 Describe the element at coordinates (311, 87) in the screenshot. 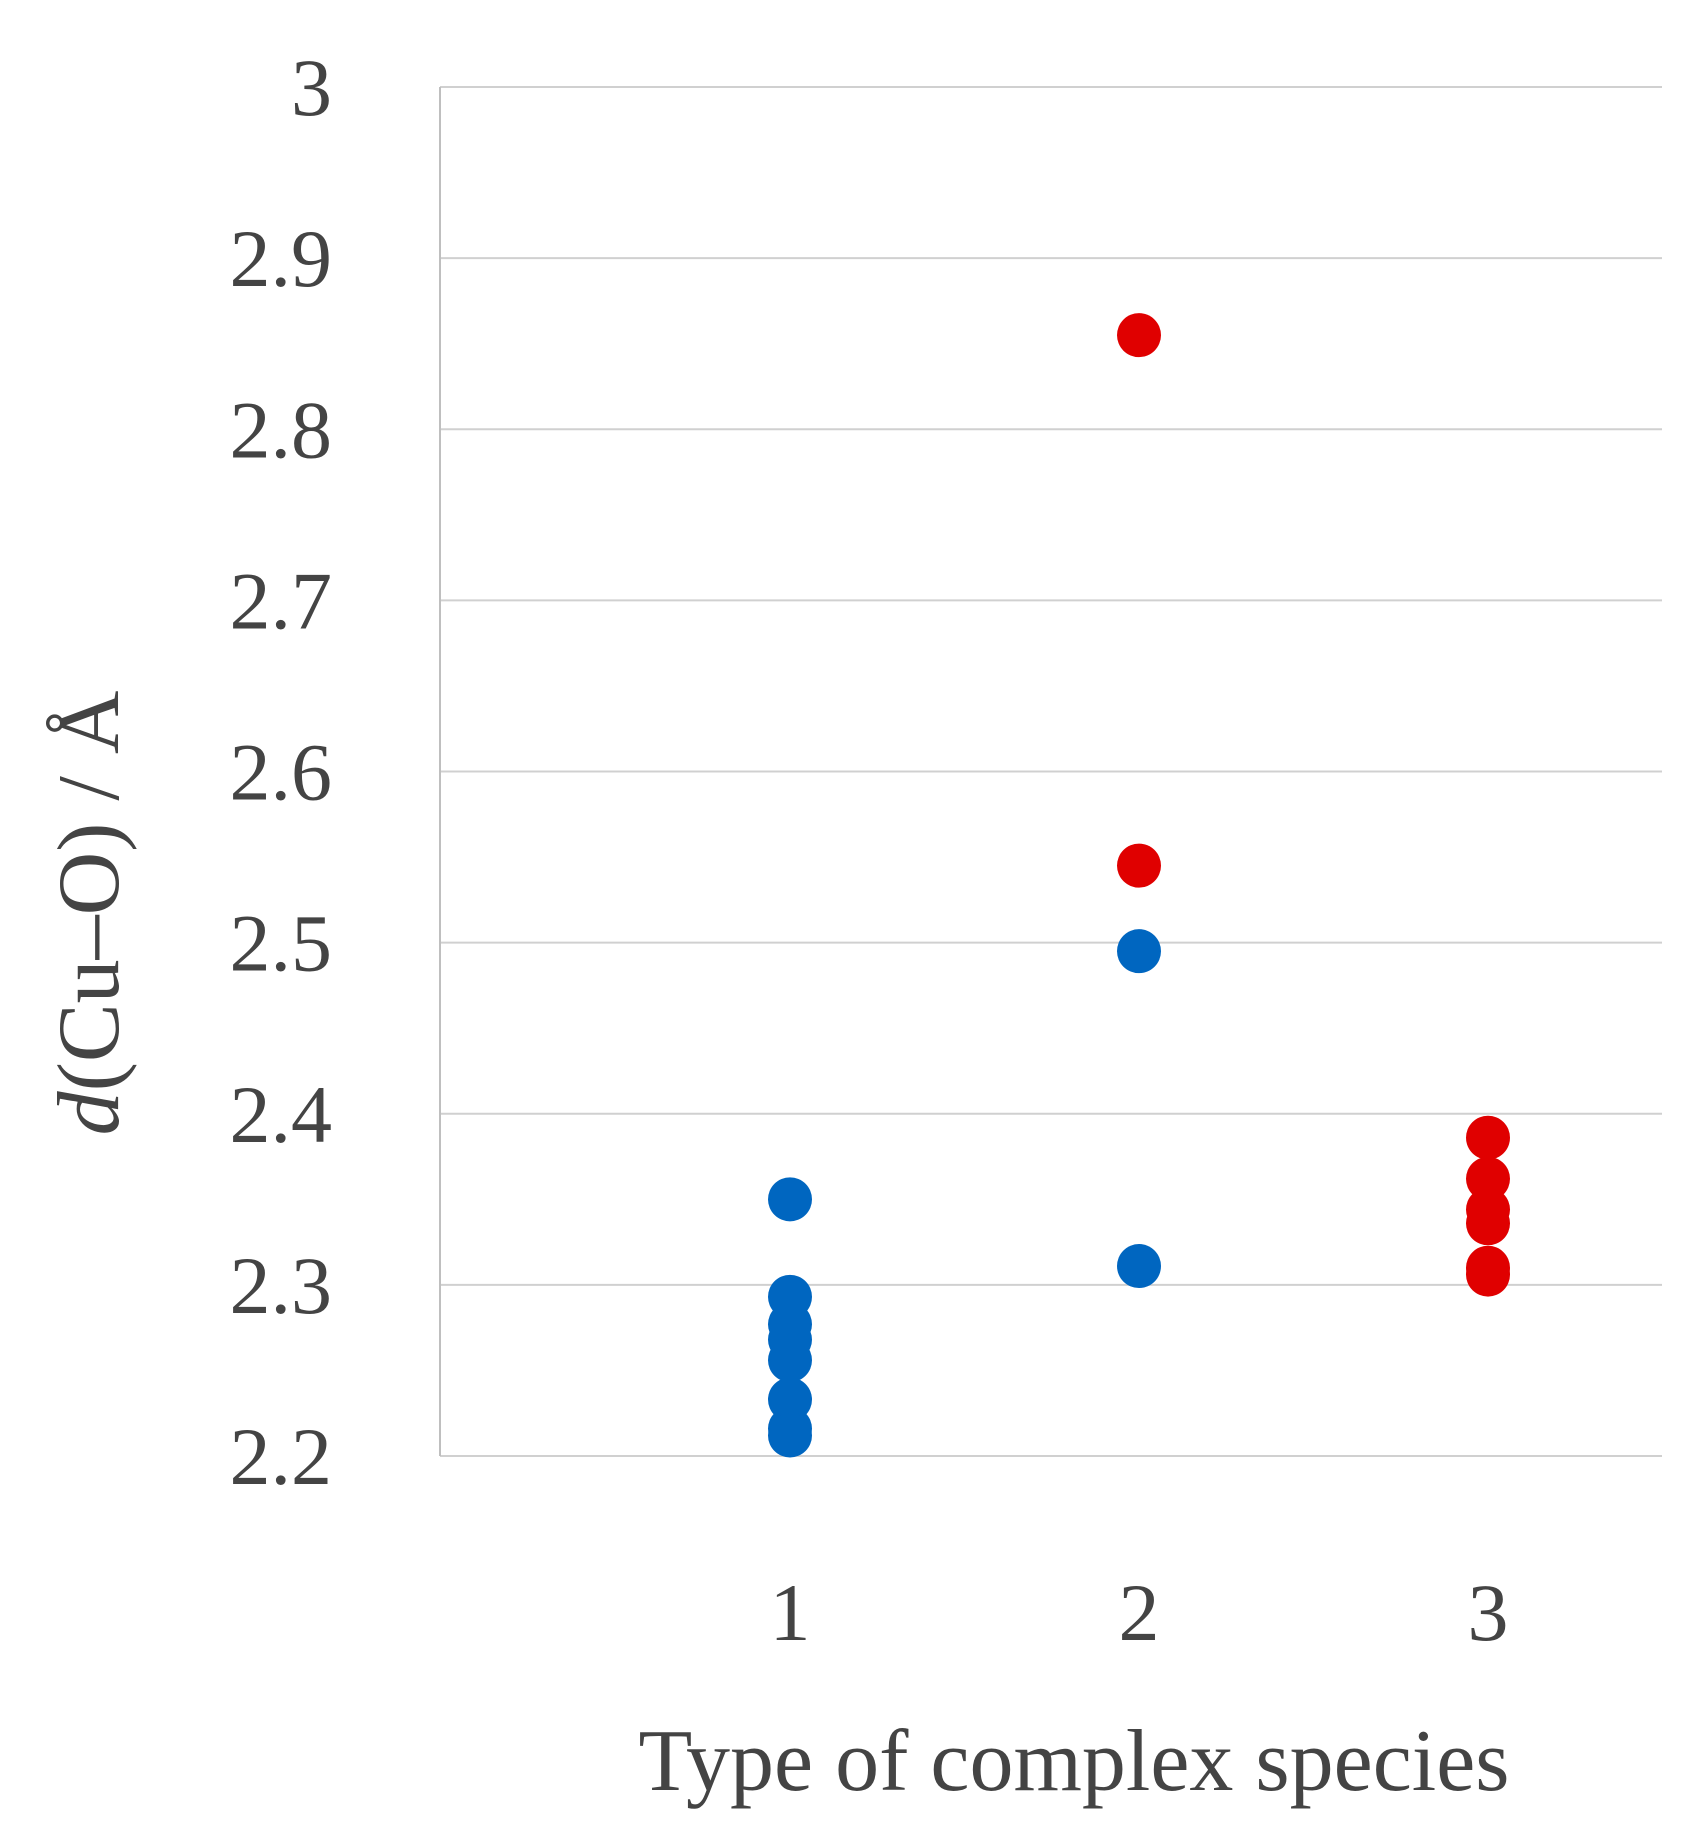

I see `y-tick-label: 3` at that location.